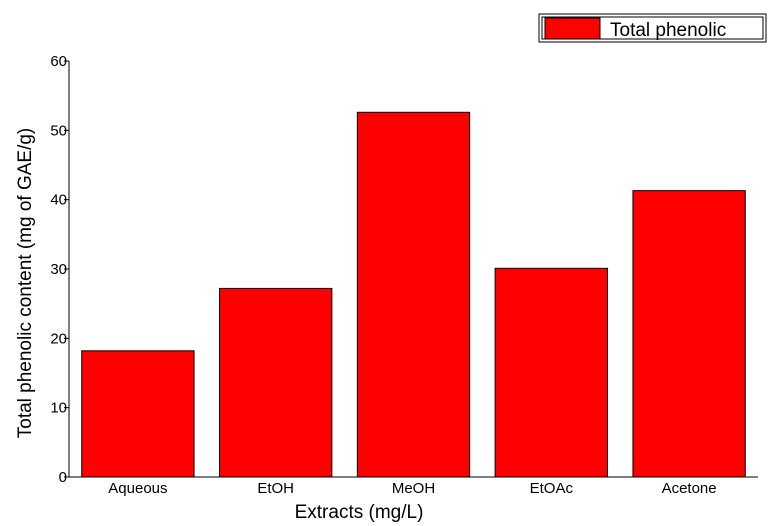 This screenshot has height=526, width=769. Describe the element at coordinates (551, 372) in the screenshot. I see `bar-etoac` at that location.